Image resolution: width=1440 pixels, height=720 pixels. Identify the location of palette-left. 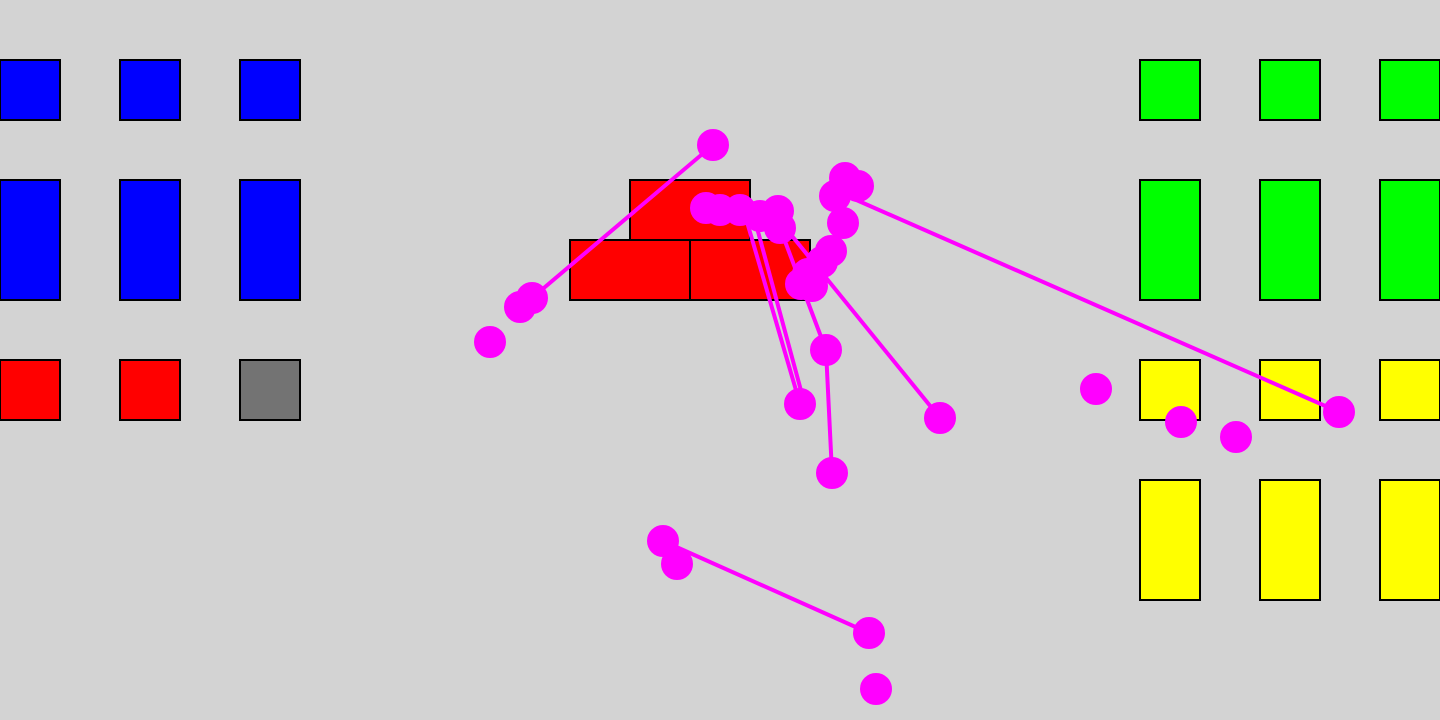
(150, 240).